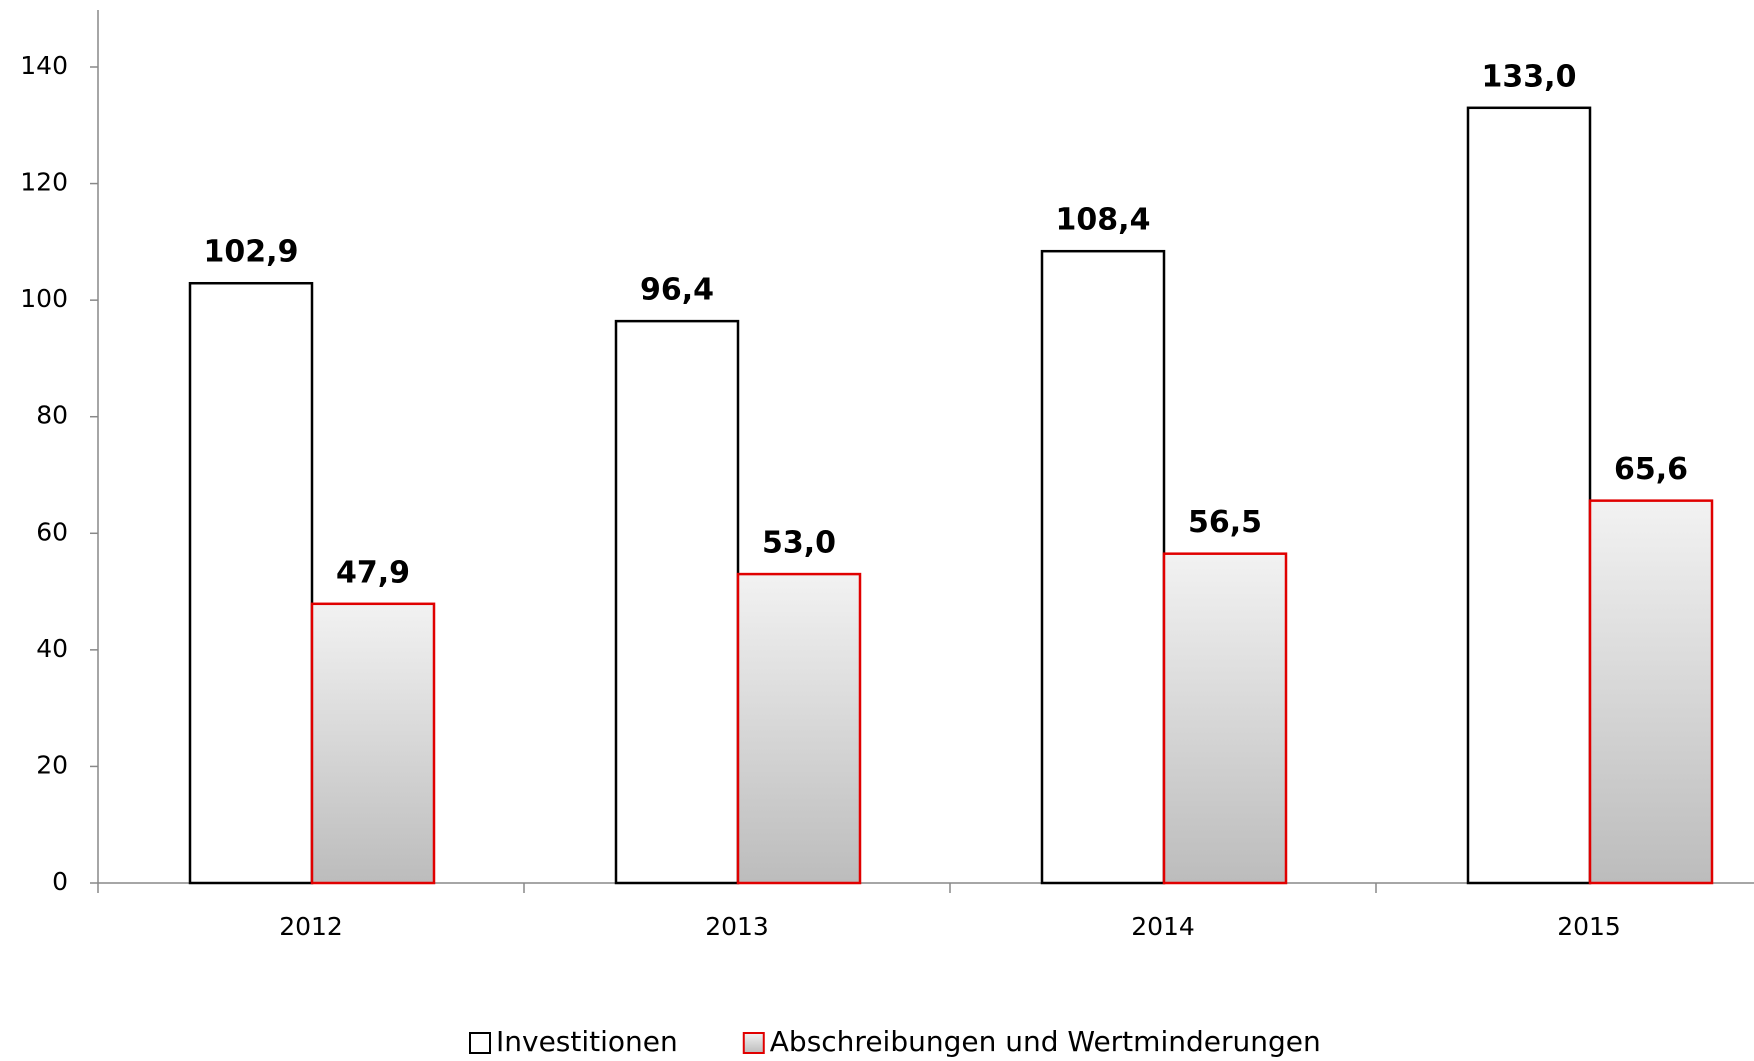 This screenshot has height=1061, width=1754. Describe the element at coordinates (44, 182) in the screenshot. I see `y-tick-label: 120` at that location.